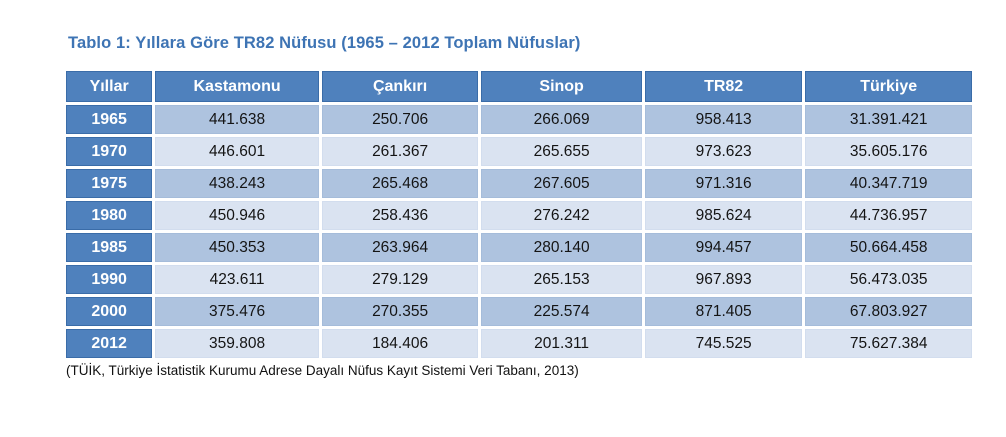 The image size is (1006, 437). Describe the element at coordinates (723, 279) in the screenshot. I see `population-cell: 967.893` at that location.